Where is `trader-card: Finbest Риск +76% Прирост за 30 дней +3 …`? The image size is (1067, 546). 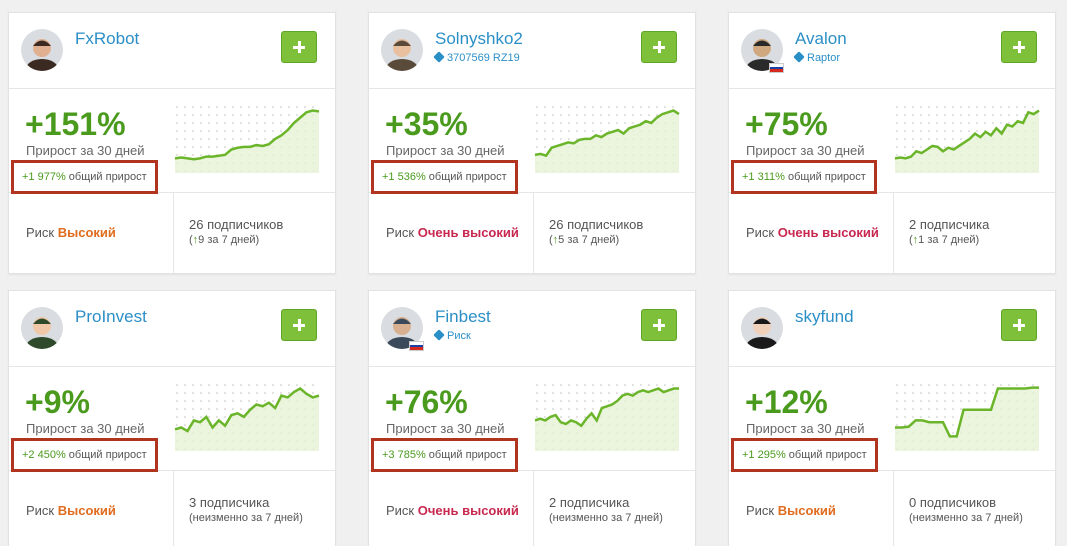
trader-card: Finbest Риск +76% Прирост за 30 дней +3 … is located at coordinates (532, 418).